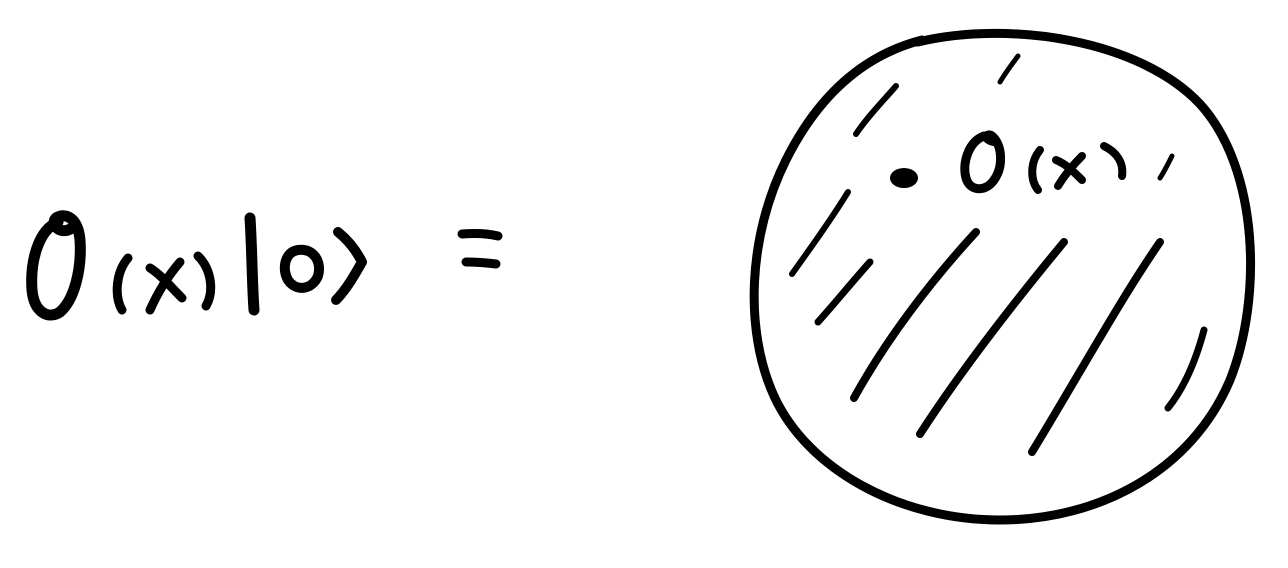 This screenshot has height=568, width=1288. Describe the element at coordinates (56, 265) in the screenshot. I see `letter-O` at that location.